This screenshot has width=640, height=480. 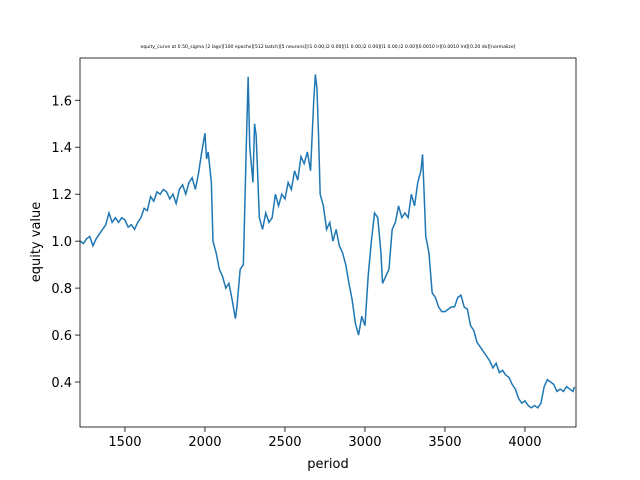 I want to click on y-tick-label: 1.4, so click(x=61, y=148).